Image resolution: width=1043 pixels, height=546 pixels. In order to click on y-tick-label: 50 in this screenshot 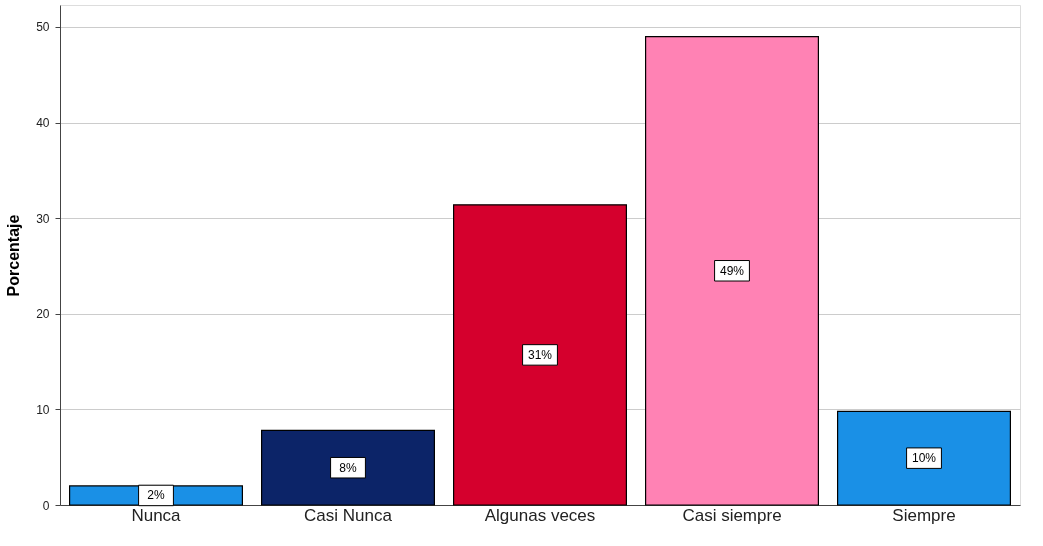, I will do `click(43, 27)`.